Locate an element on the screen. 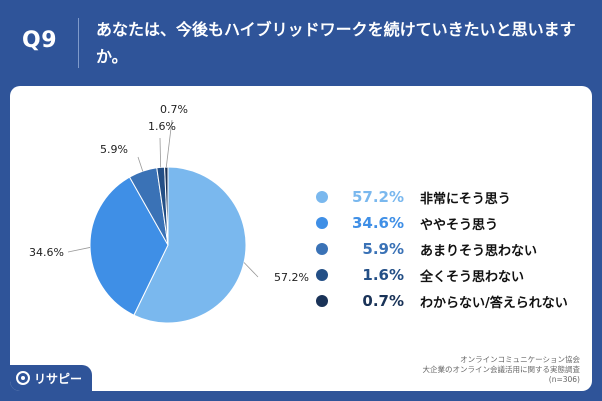  legend-value: 5.9% is located at coordinates (383, 249).